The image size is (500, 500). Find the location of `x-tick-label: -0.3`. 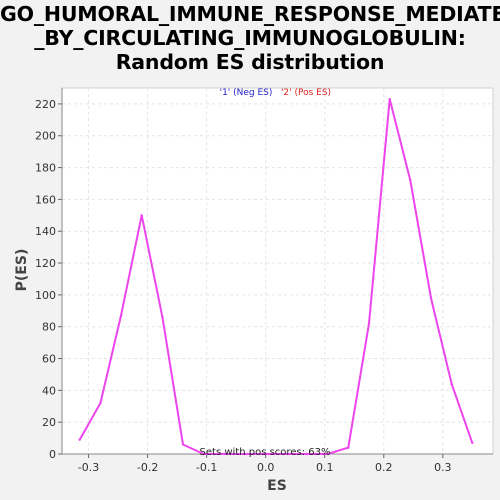

x-tick-label: -0.3 is located at coordinates (88, 467).